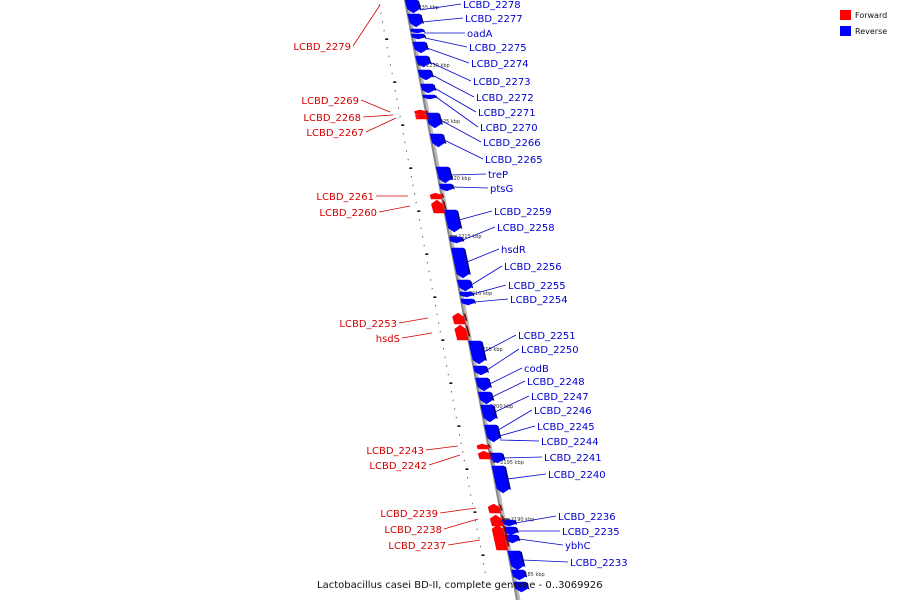 The width and height of the screenshot is (900, 600). Describe the element at coordinates (477, 58) in the screenshot. I see `reverse-gene-label: LCBD_2274` at that location.